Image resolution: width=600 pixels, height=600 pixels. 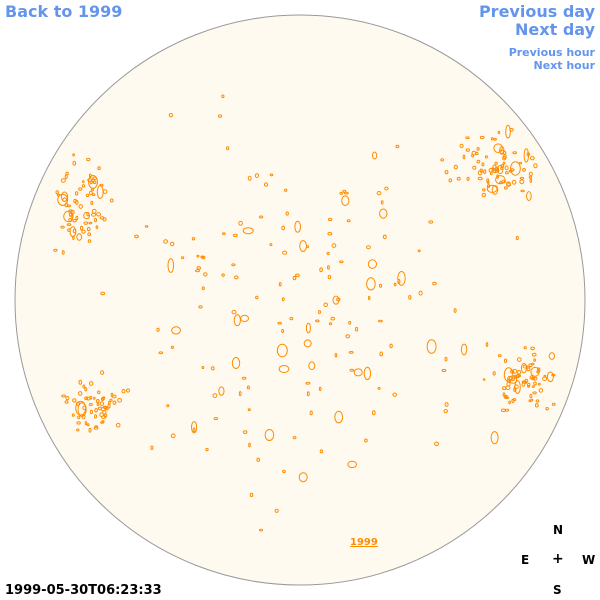 I want to click on compass-east-label: E, so click(x=525, y=560).